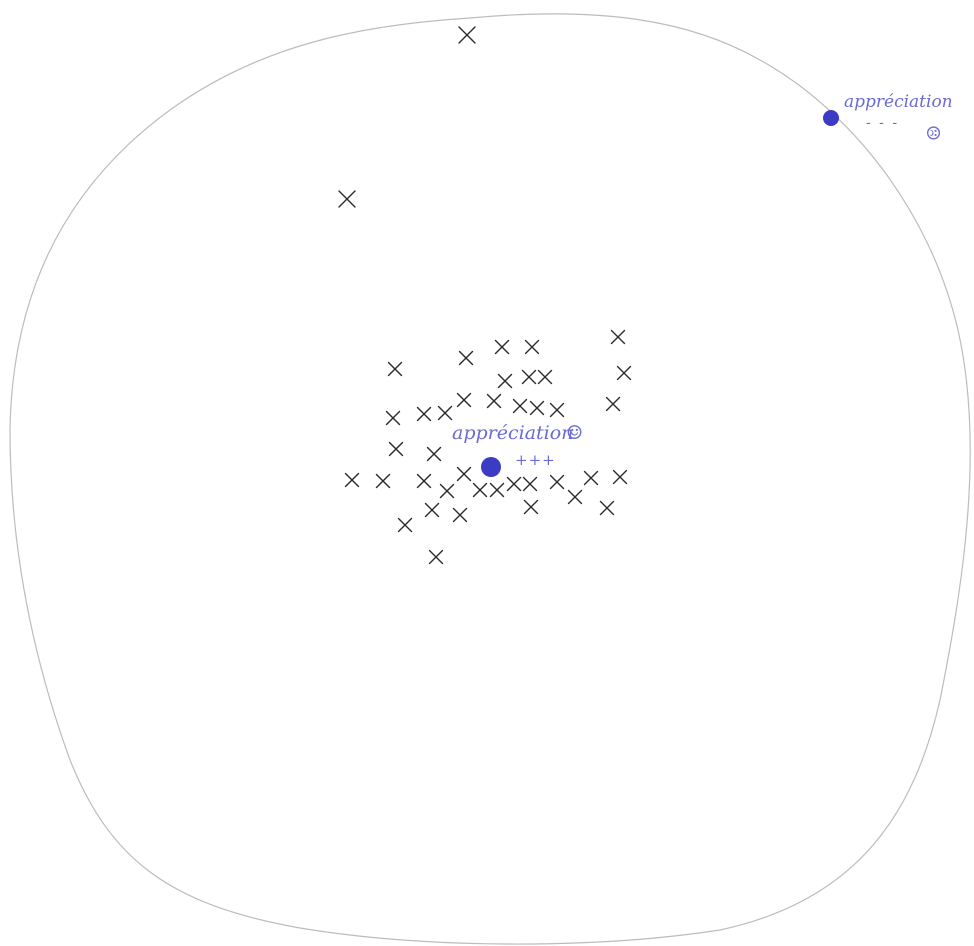 This screenshot has height=946, width=974. What do you see at coordinates (575, 433) in the screenshot?
I see `smiley-icon: ☺` at bounding box center [575, 433].